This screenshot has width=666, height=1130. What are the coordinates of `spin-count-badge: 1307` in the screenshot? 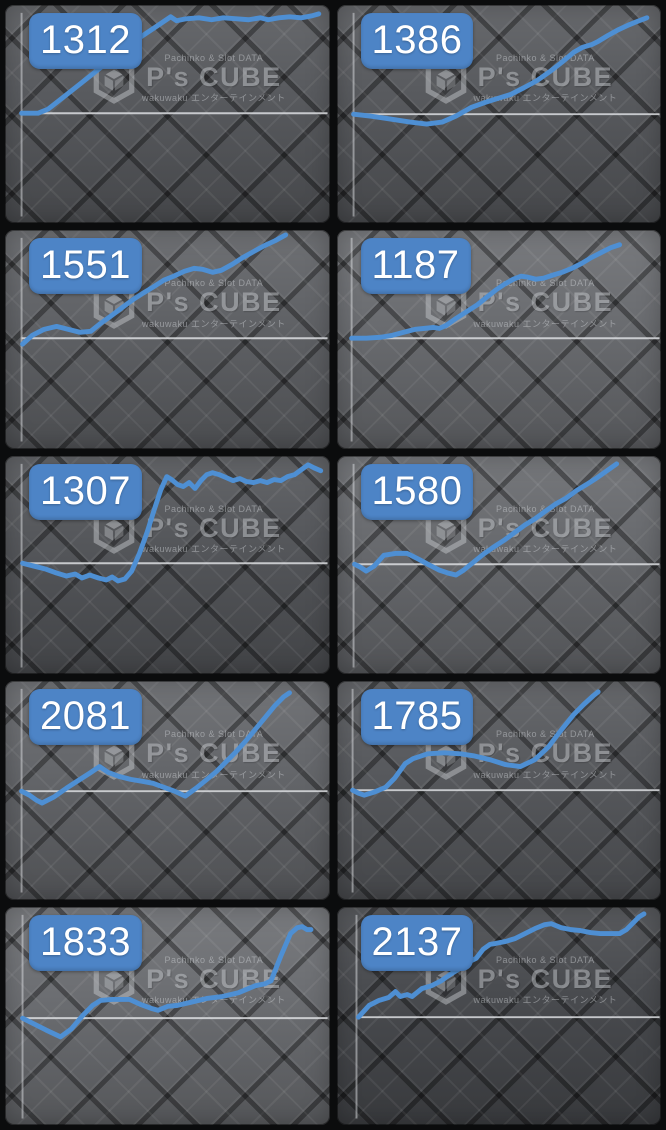 It's located at (85, 491).